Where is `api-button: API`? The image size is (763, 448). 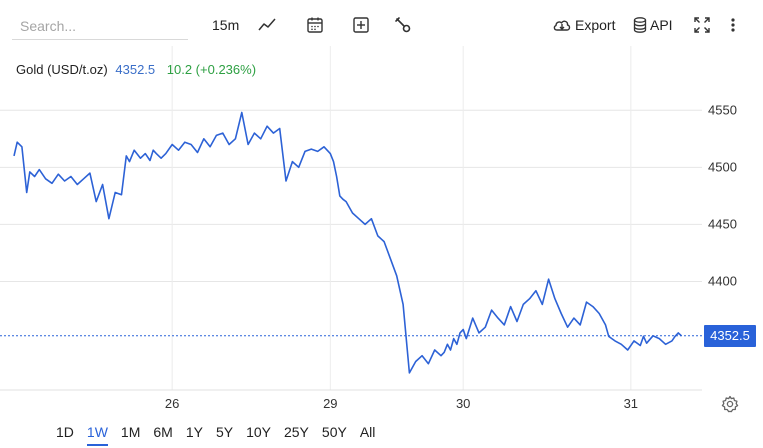
api-button: API is located at coordinates (652, 25).